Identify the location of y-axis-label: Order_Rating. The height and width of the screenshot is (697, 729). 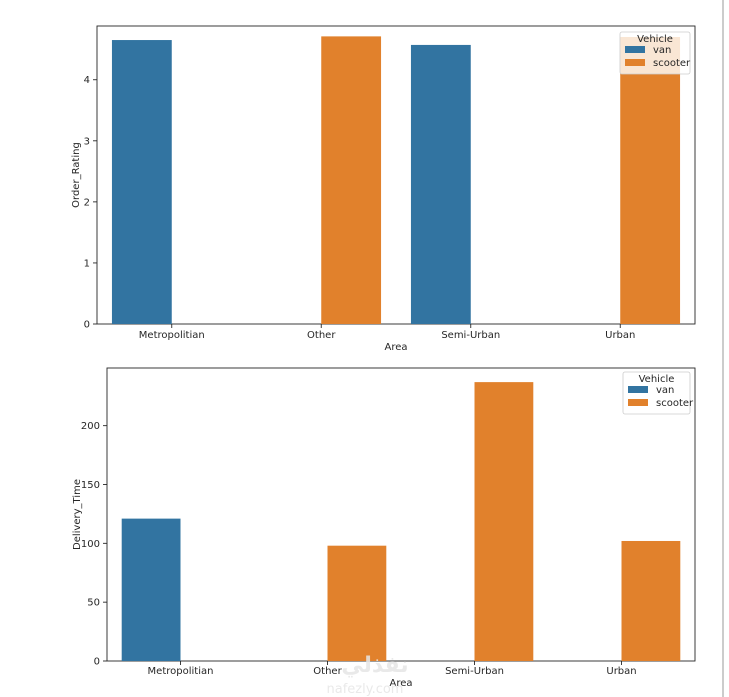
(76, 175).